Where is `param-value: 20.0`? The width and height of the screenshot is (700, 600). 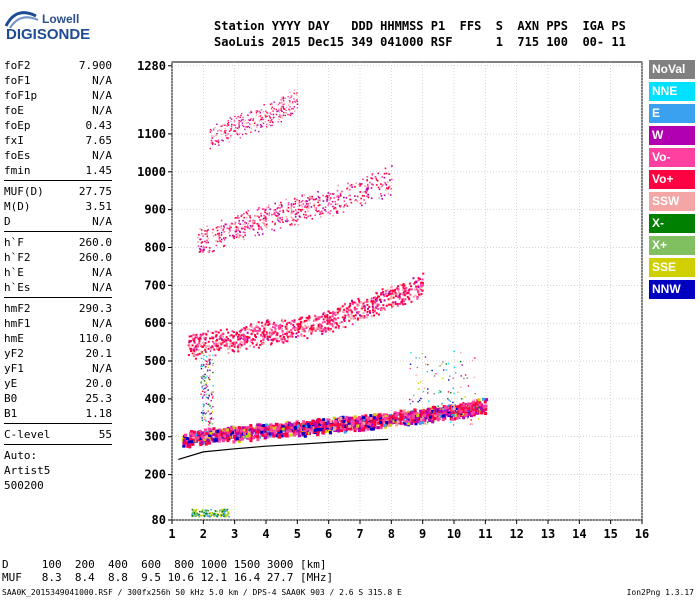
param-value: 20.0 is located at coordinates (99, 383).